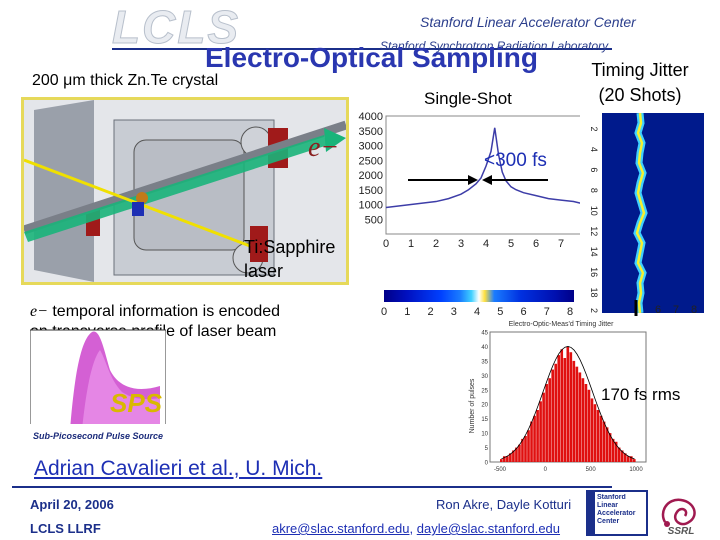 The height and width of the screenshot is (540, 720). I want to click on hist-y-tick-9: 45, so click(484, 334).